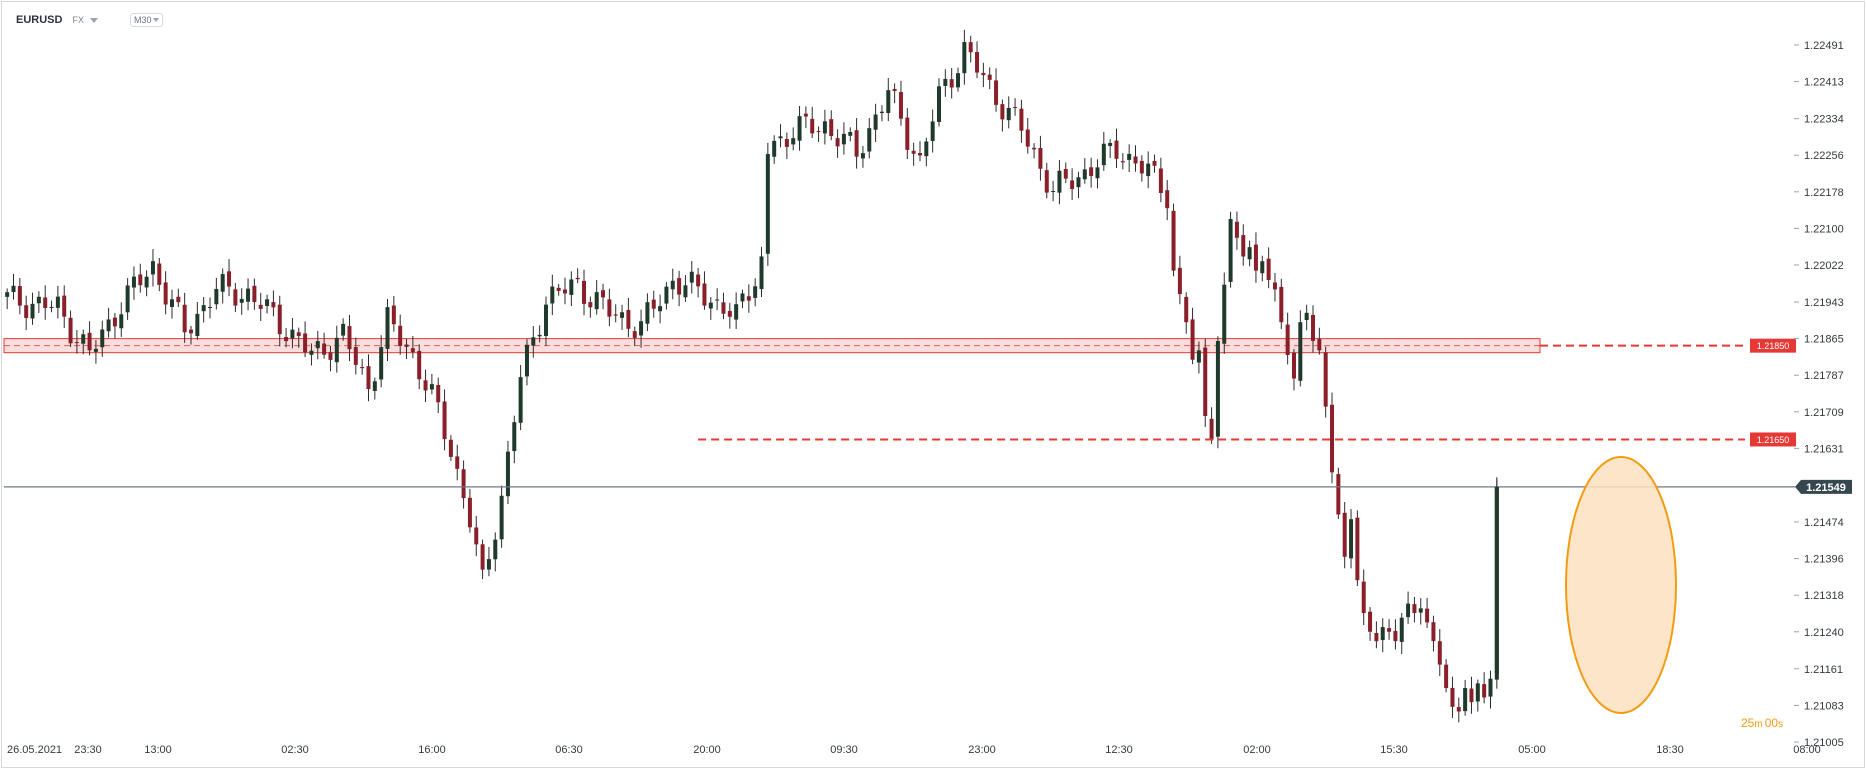 This screenshot has width=1866, height=769. Describe the element at coordinates (1824, 229) in the screenshot. I see `price-tick-label: 1.22100` at that location.